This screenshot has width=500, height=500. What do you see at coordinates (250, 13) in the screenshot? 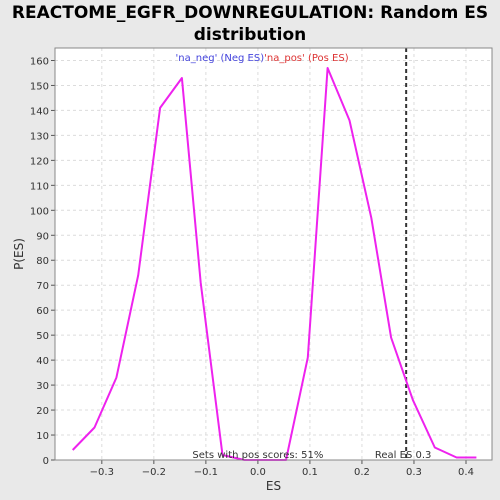
I see `chart-title-line1: REACTOME_EGFR_DOWNREGULATION: Random ES` at bounding box center [250, 13].